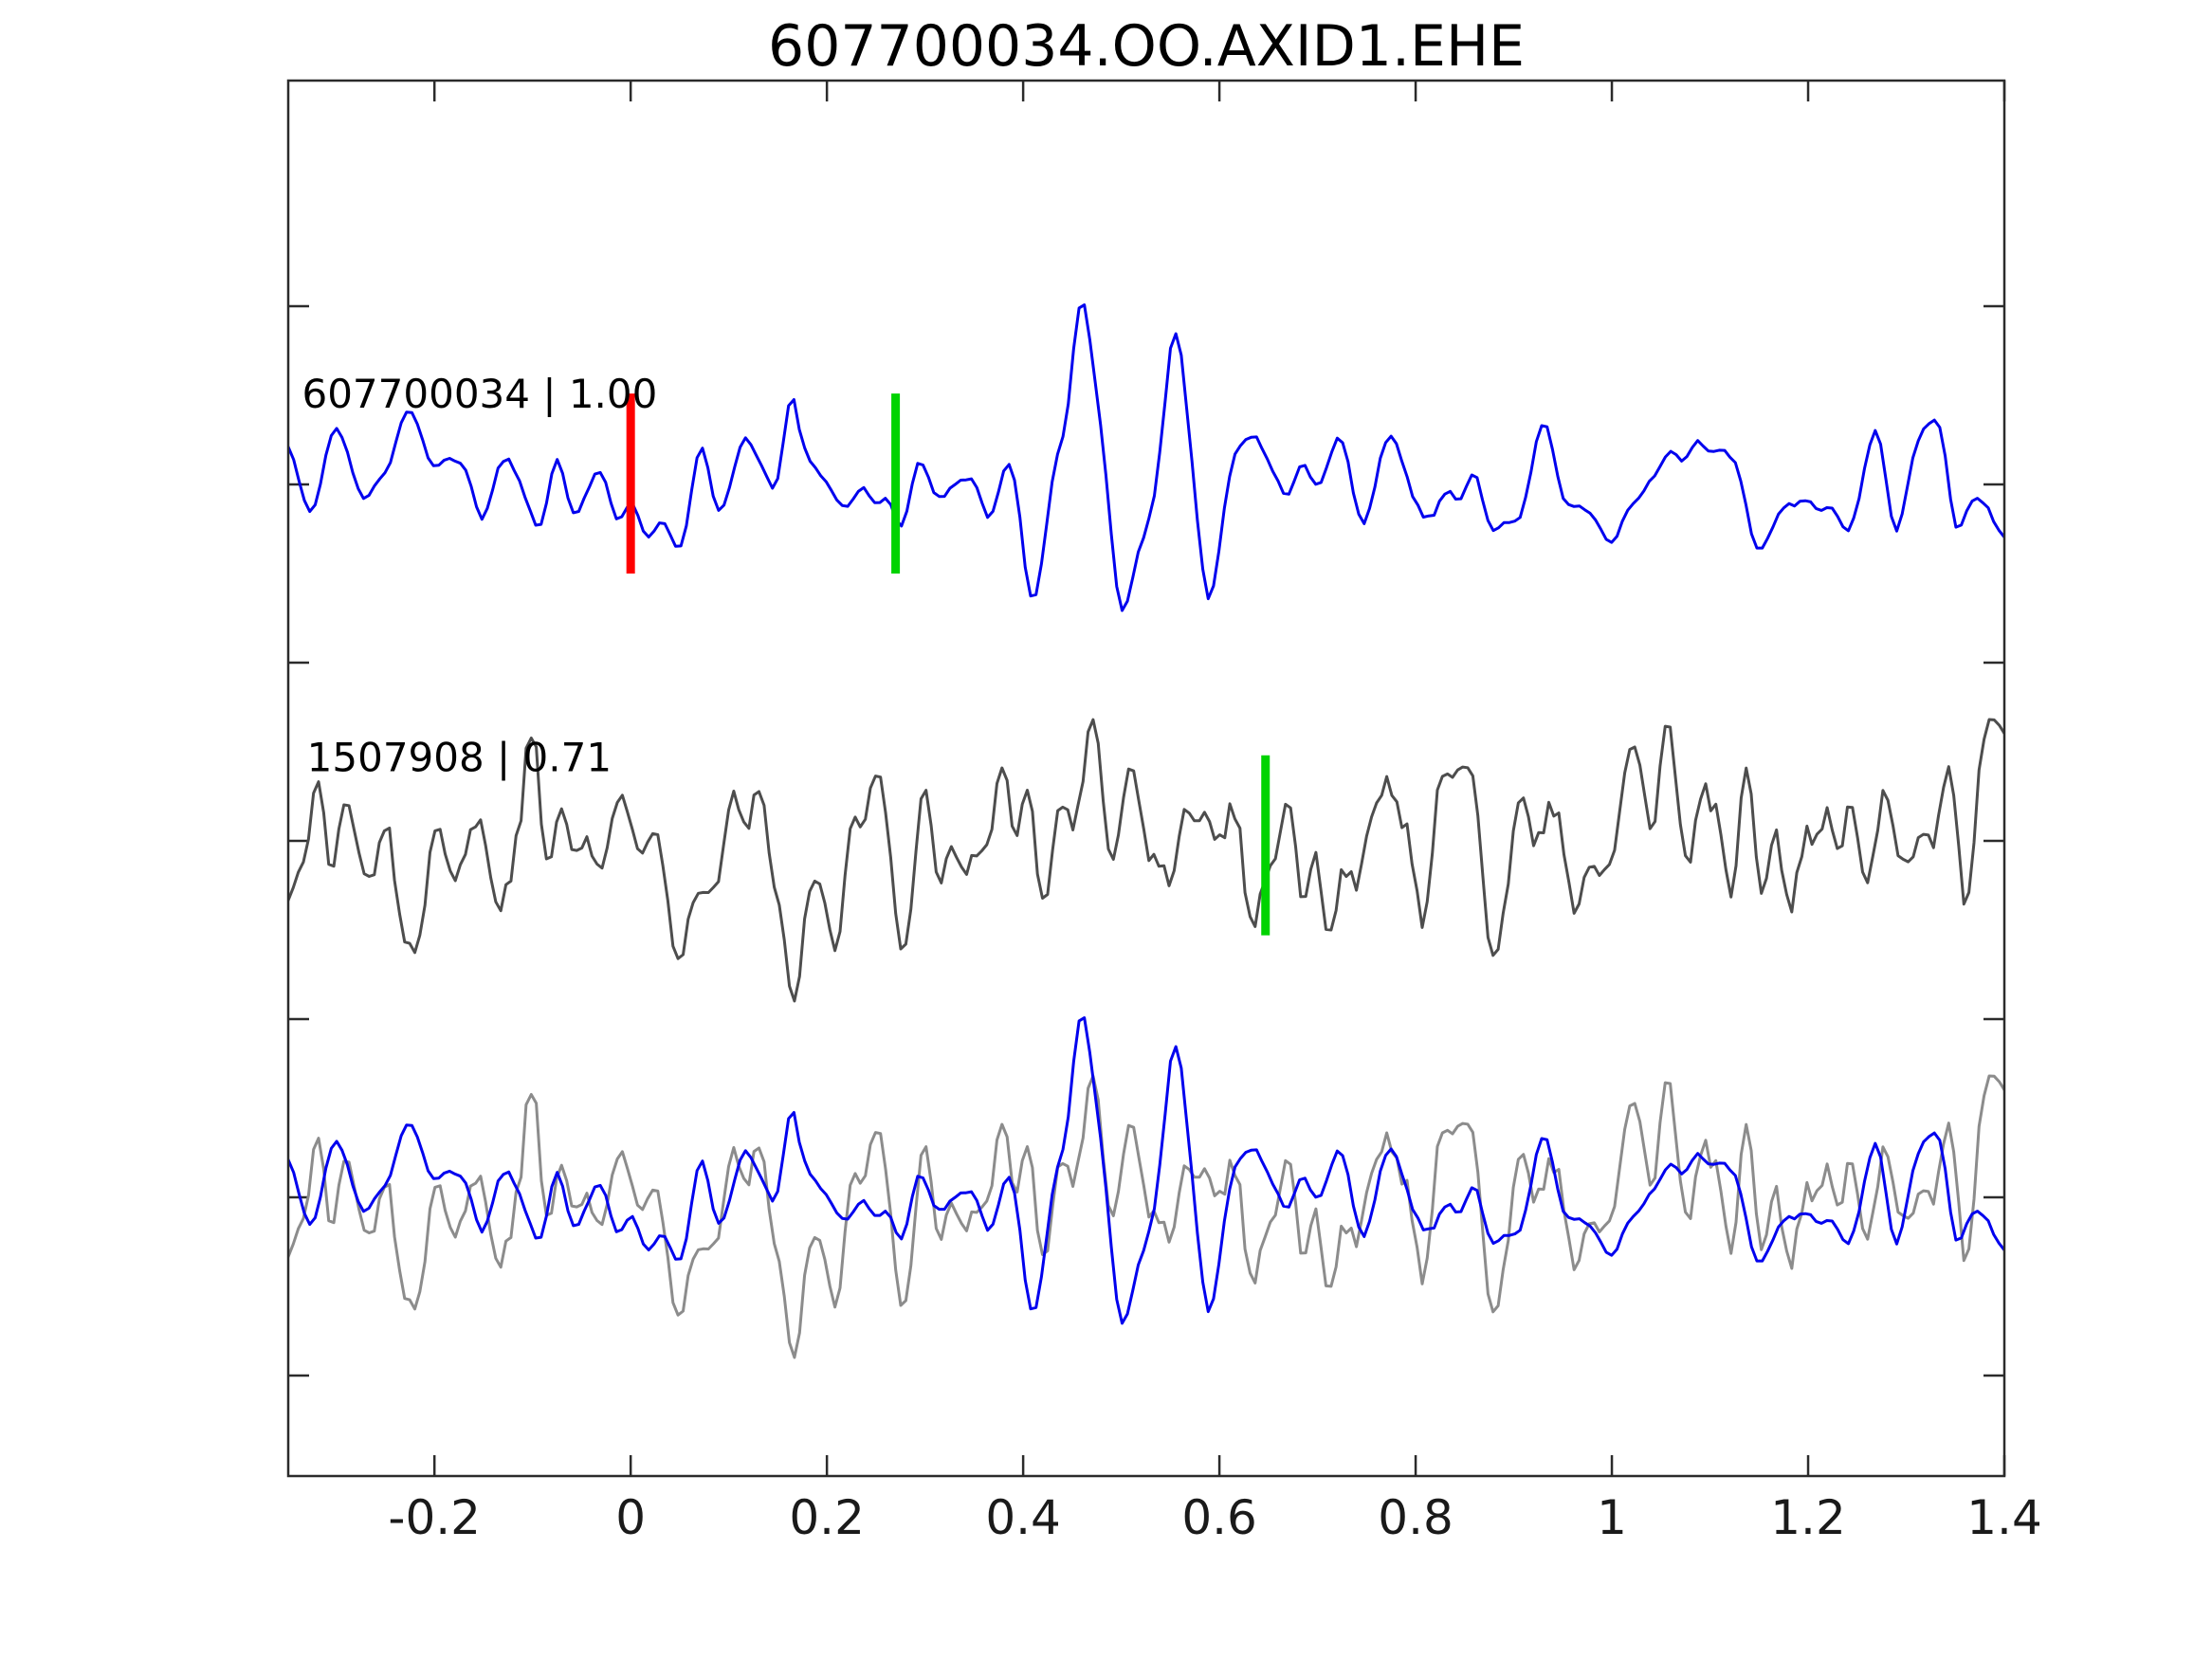  What do you see at coordinates (434, 1517) in the screenshot?
I see `x-tick-label: -0.2` at bounding box center [434, 1517].